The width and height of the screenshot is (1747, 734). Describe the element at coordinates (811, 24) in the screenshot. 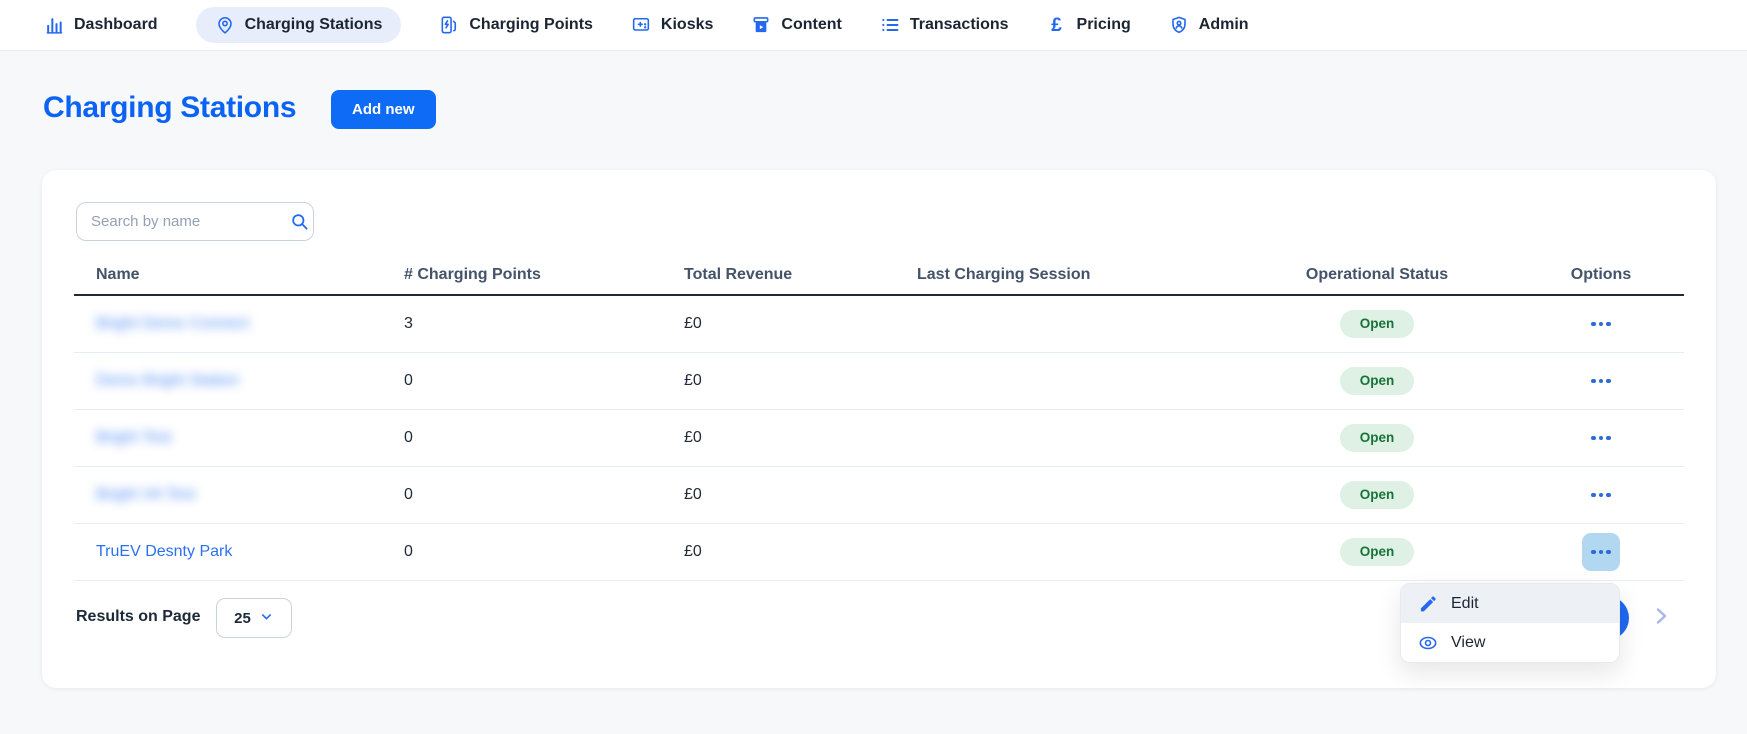

I see `nav-item-label: Content` at that location.